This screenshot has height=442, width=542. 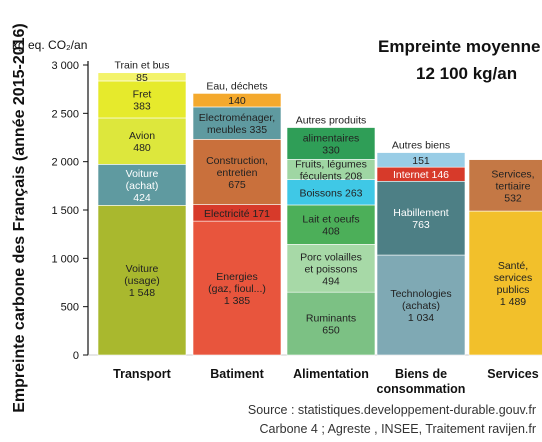 What do you see at coordinates (49, 45) in the screenshot?
I see `unit-label: kg eq. CO₂/an` at bounding box center [49, 45].